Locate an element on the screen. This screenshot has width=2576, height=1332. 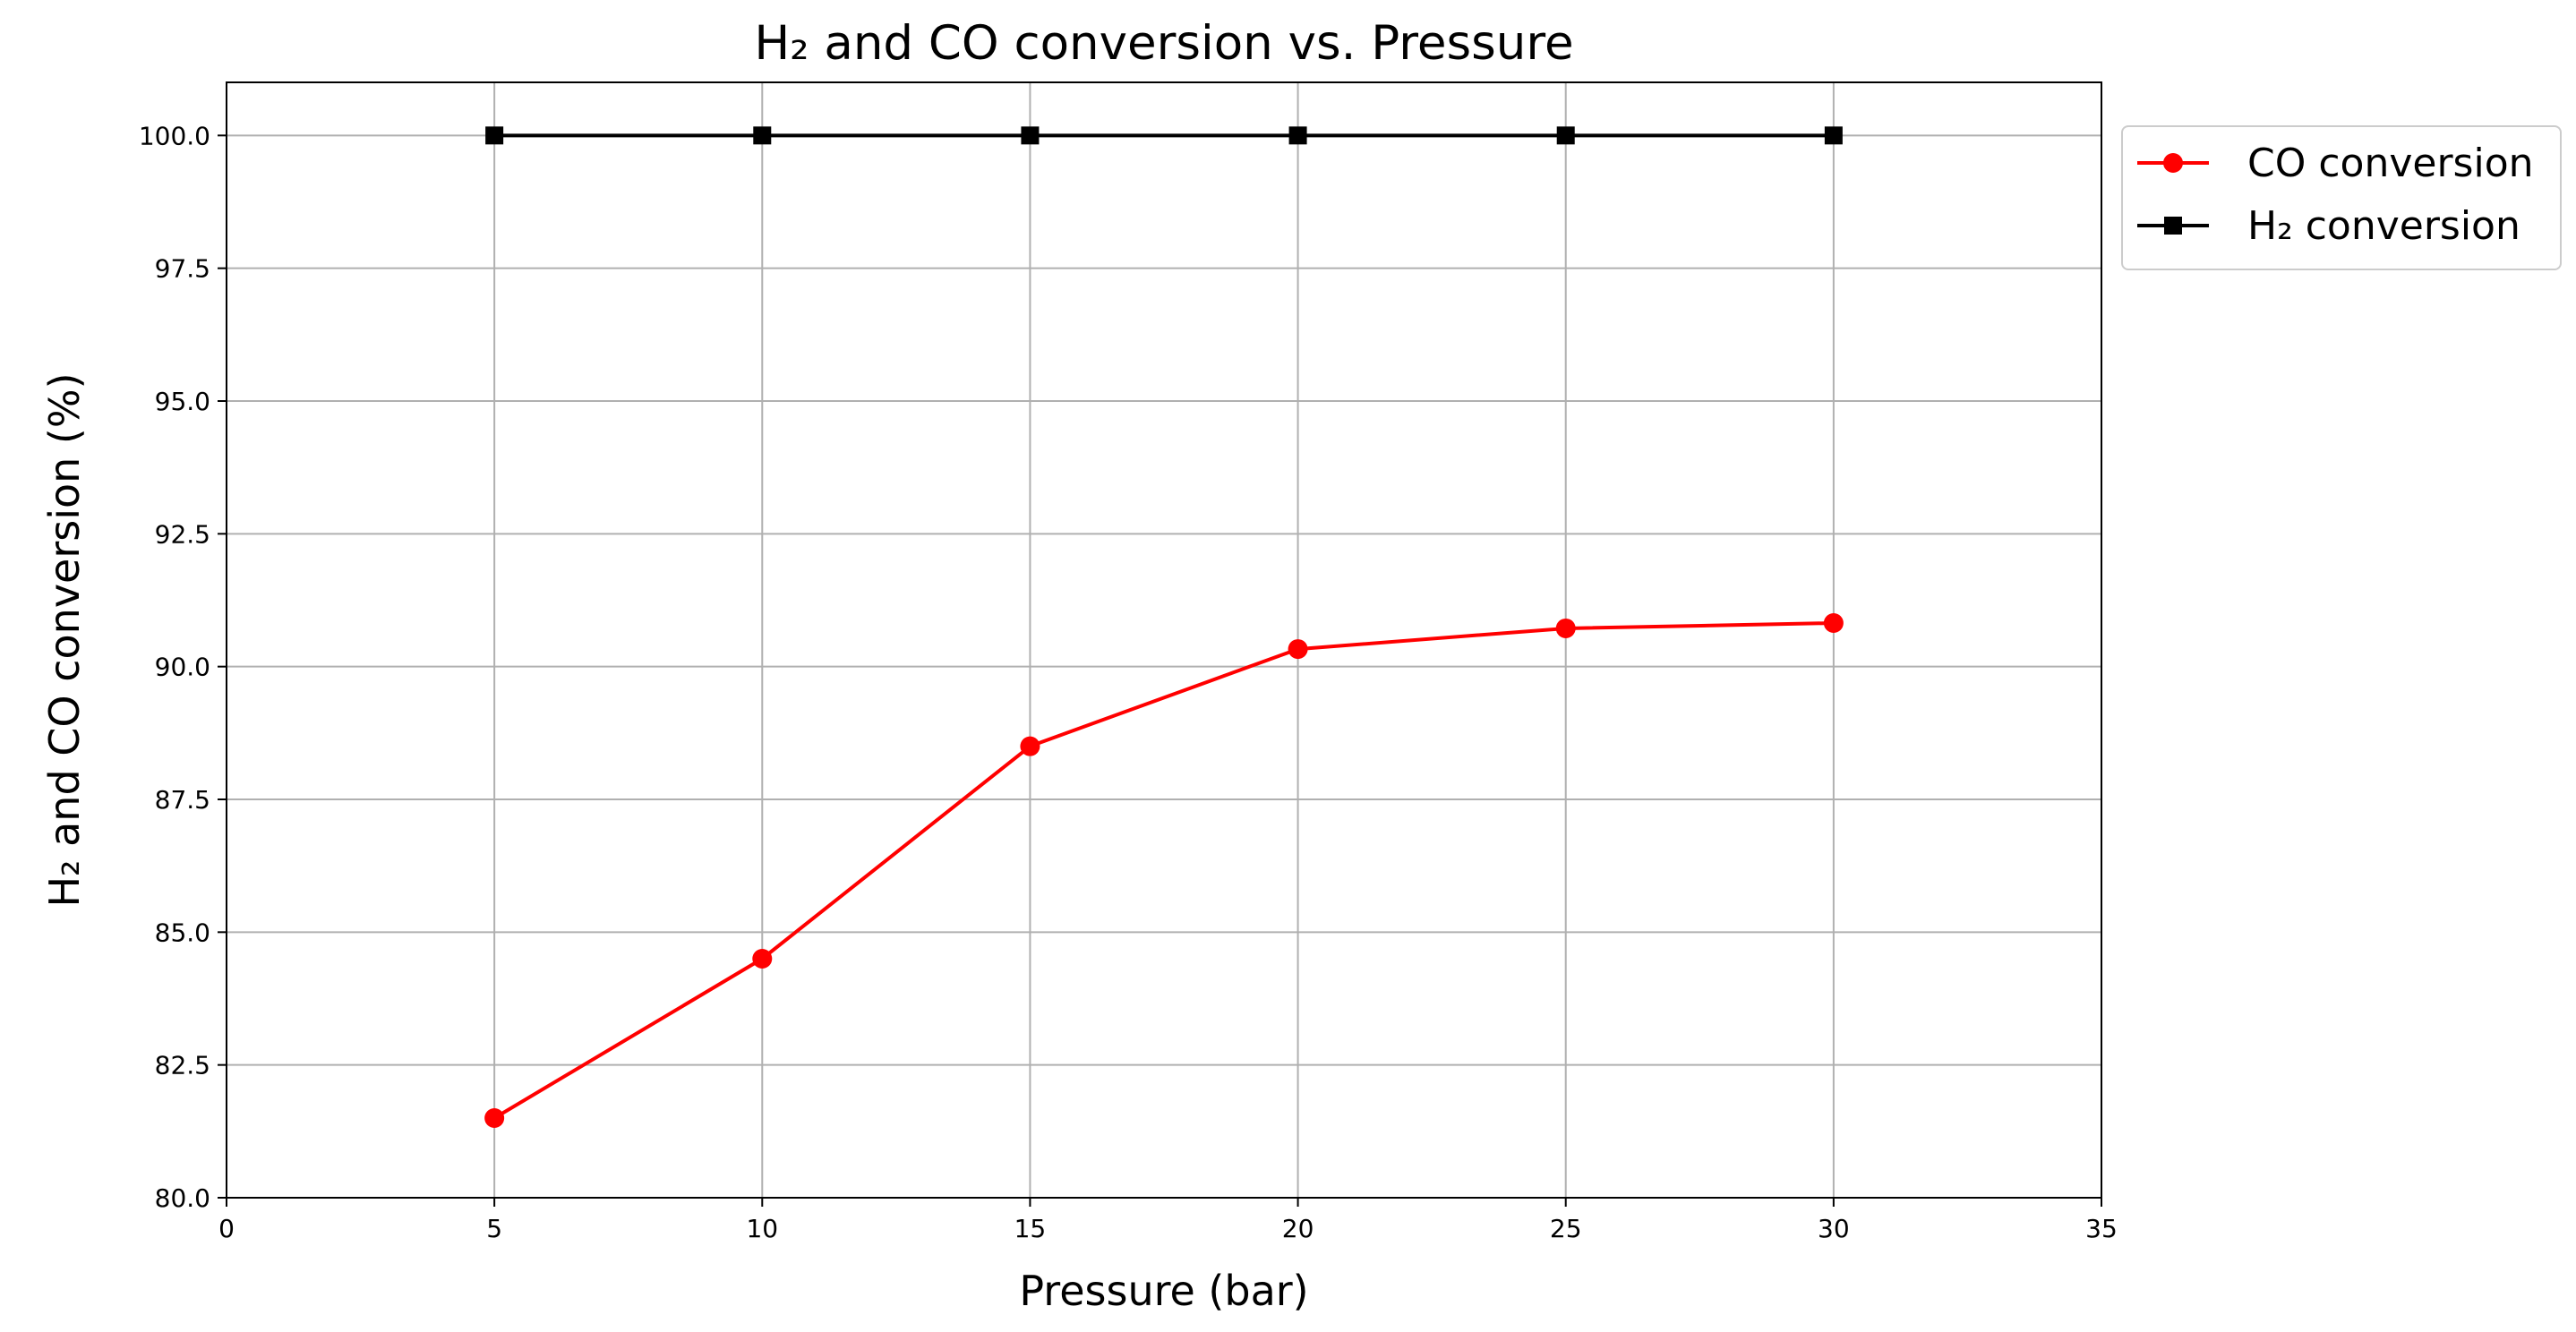
y-tick-label: 82.5 is located at coordinates (182, 1065).